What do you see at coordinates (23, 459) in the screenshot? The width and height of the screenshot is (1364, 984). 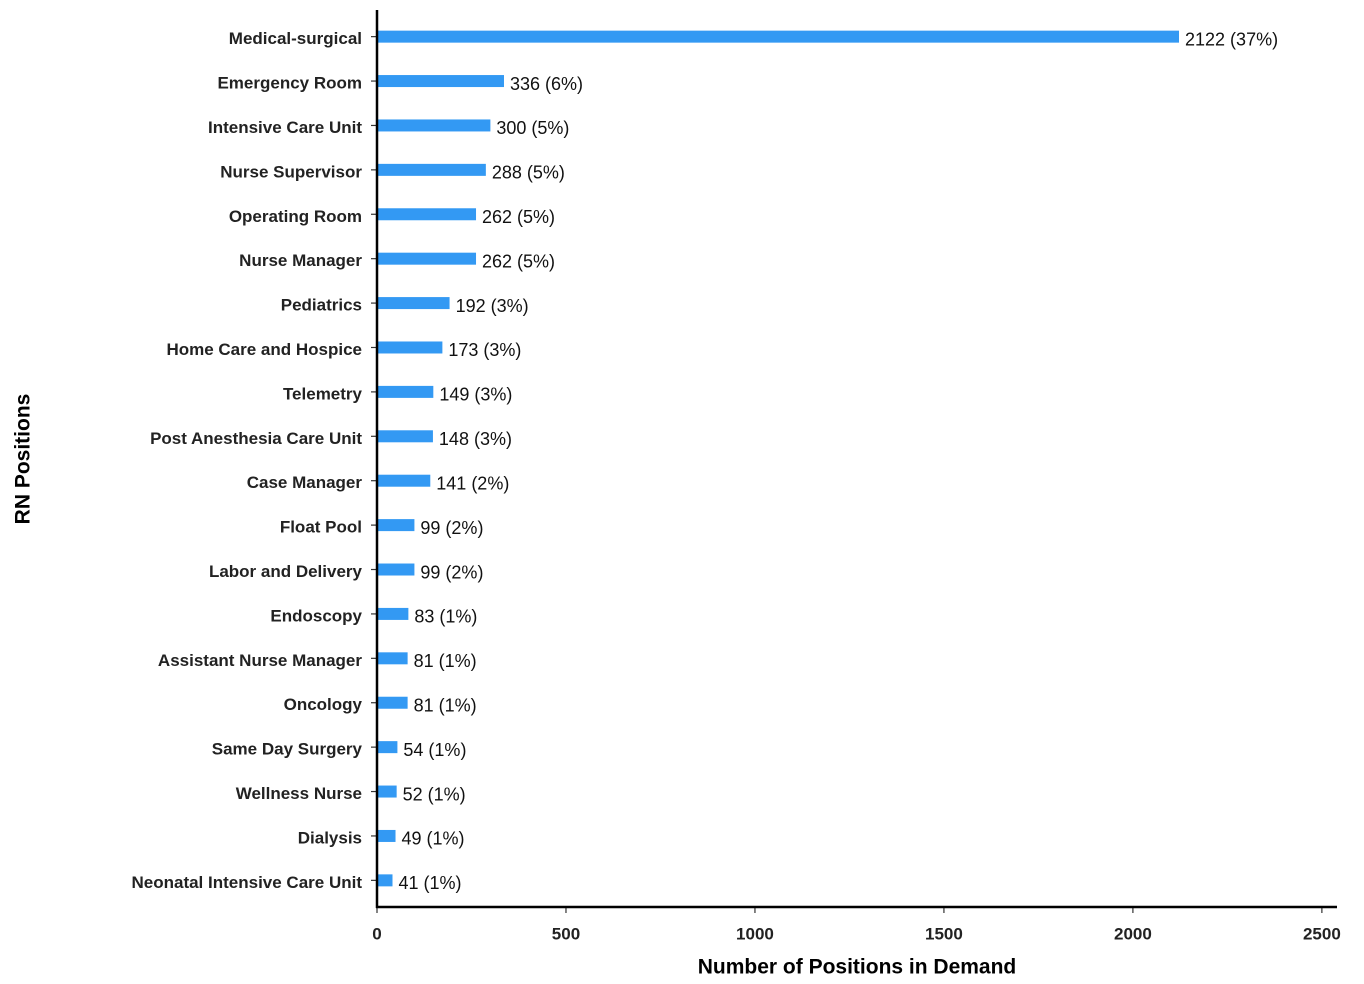 I see `y-axis-title: RN Positions` at bounding box center [23, 459].